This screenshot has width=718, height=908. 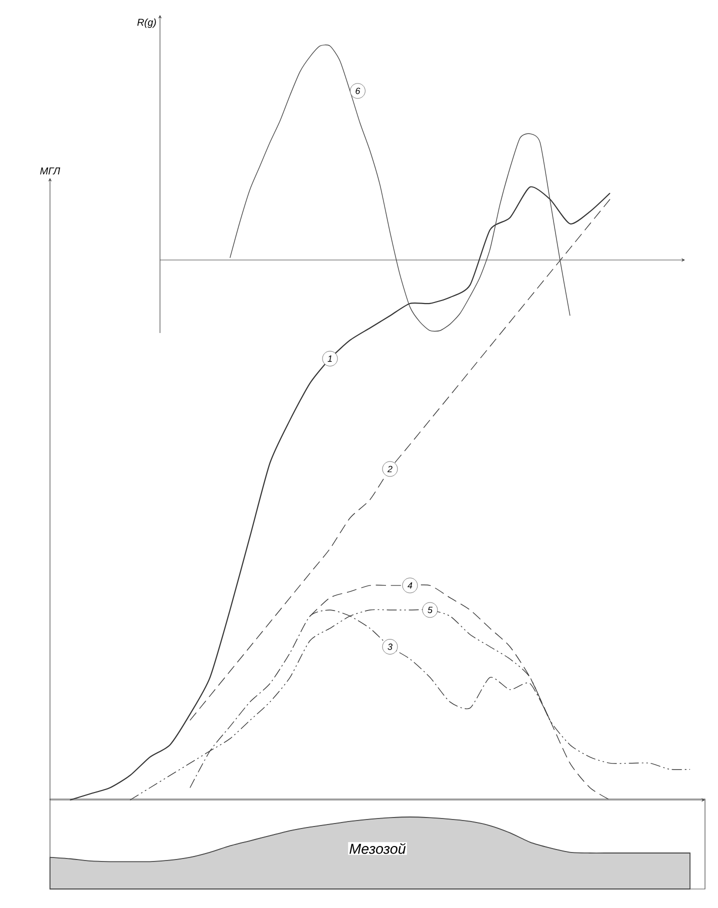 I want to click on annotation: Мезозой, so click(x=378, y=848).